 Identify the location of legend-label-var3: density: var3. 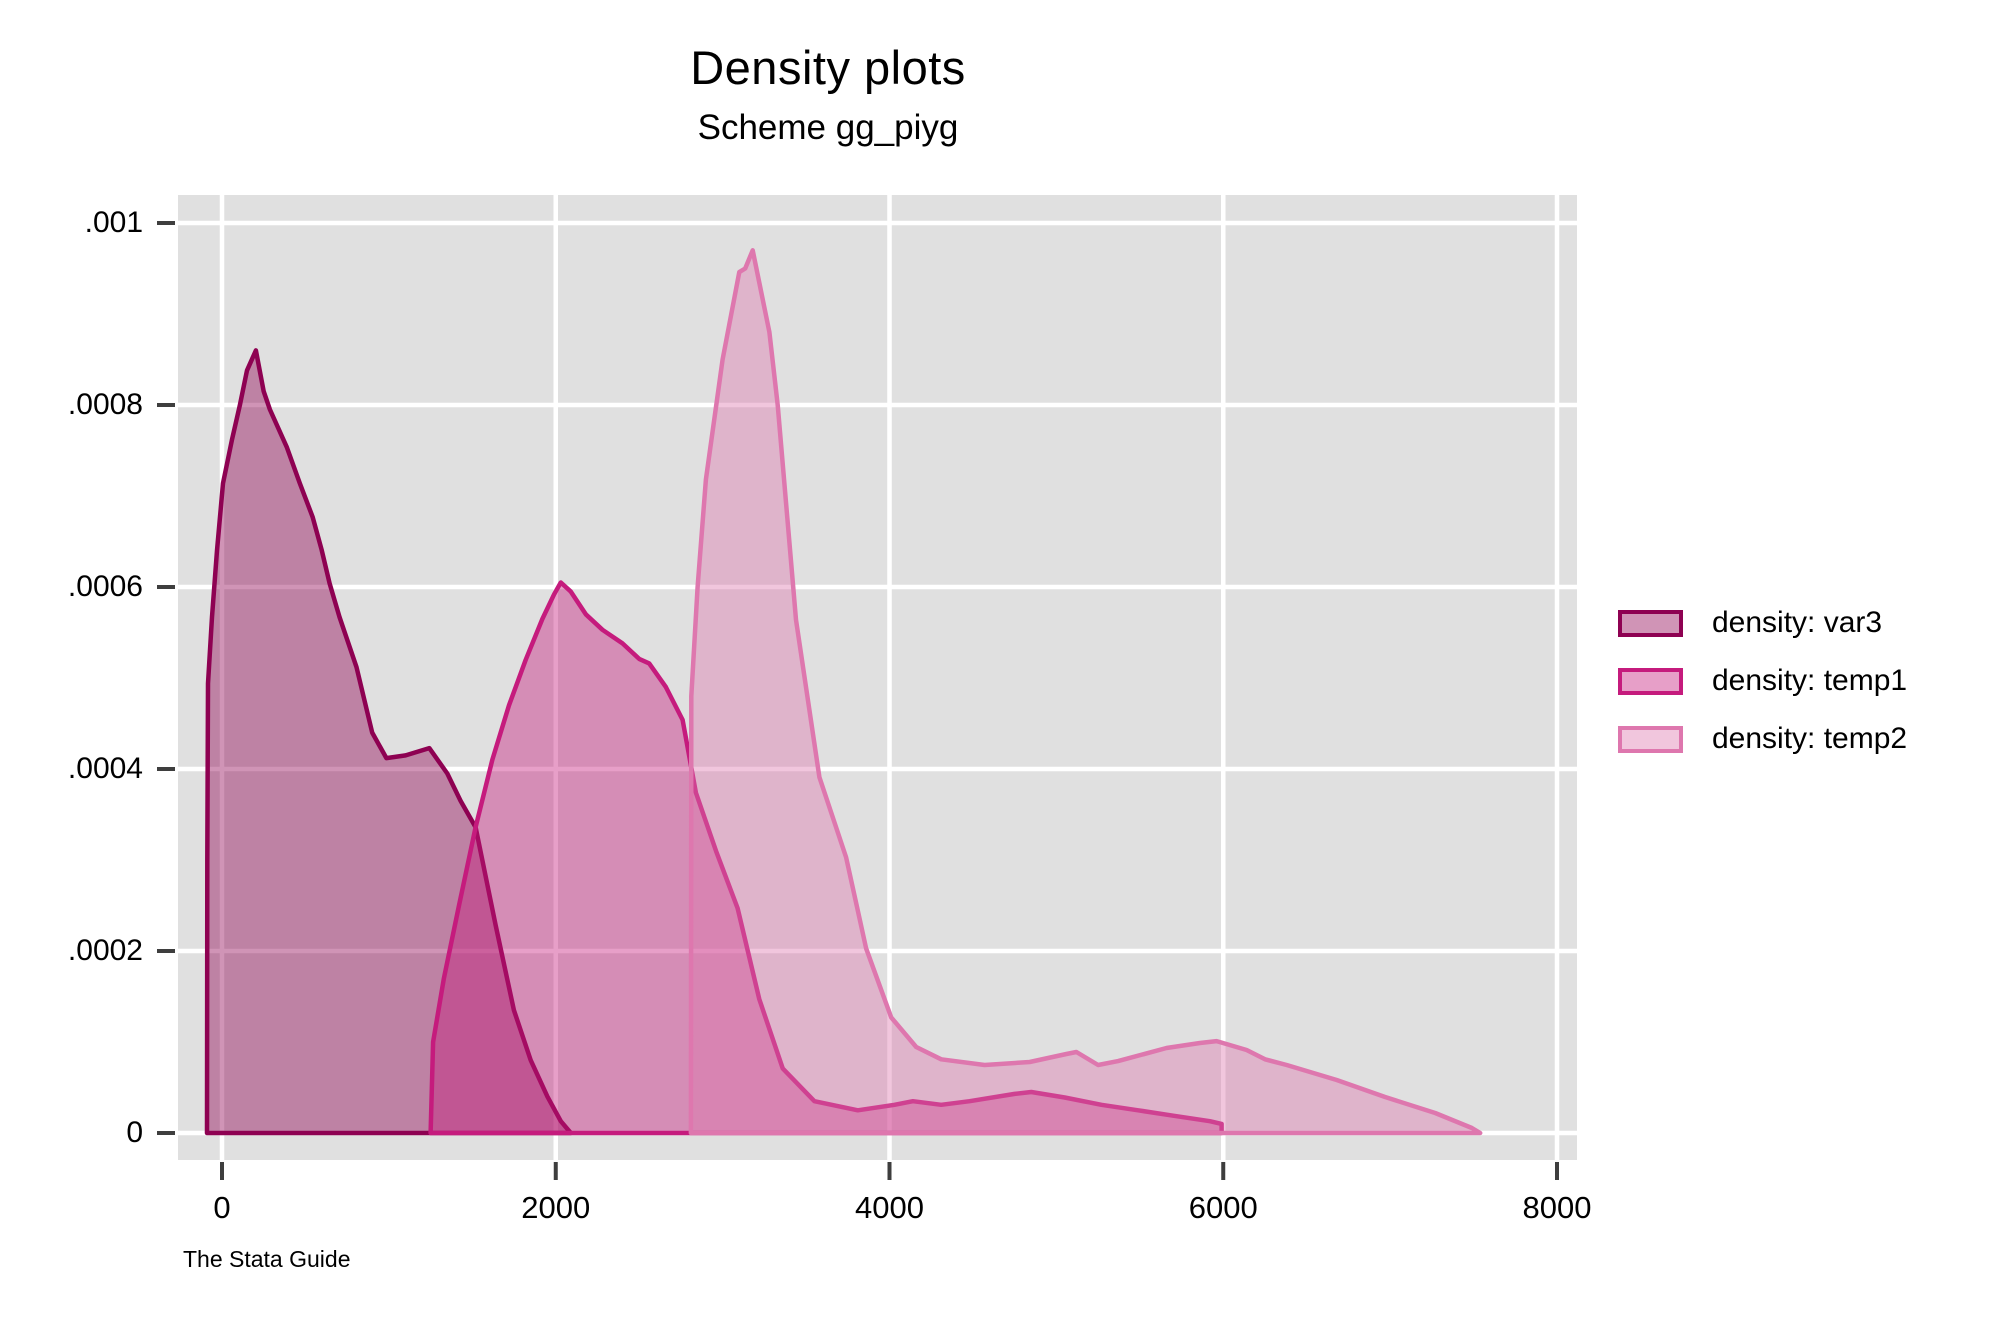
(1797, 622).